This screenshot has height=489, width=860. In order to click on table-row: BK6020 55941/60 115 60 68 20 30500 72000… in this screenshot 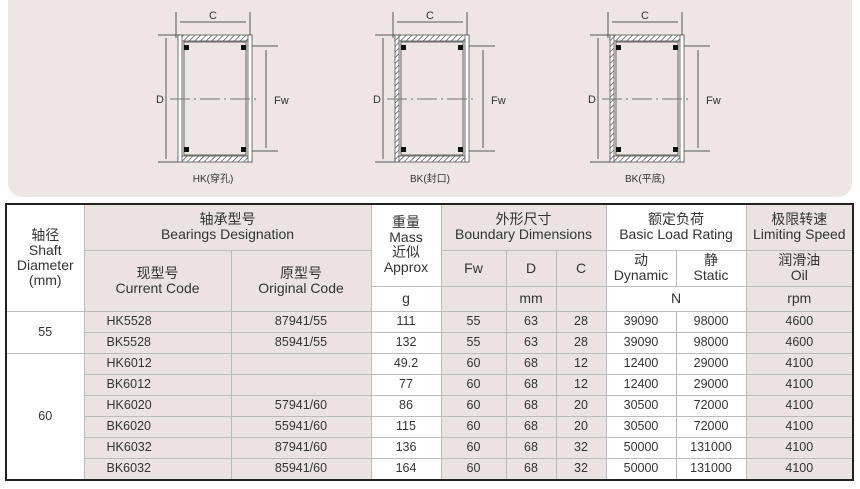, I will do `click(430, 426)`.